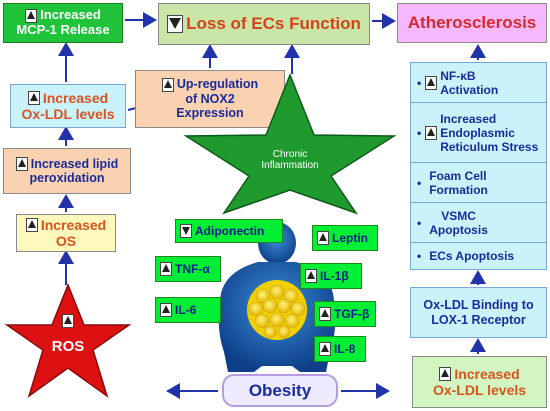 This screenshot has width=550, height=411. What do you see at coordinates (273, 24) in the screenshot?
I see `loss-ecs-label: Loss of ECs Function` at bounding box center [273, 24].